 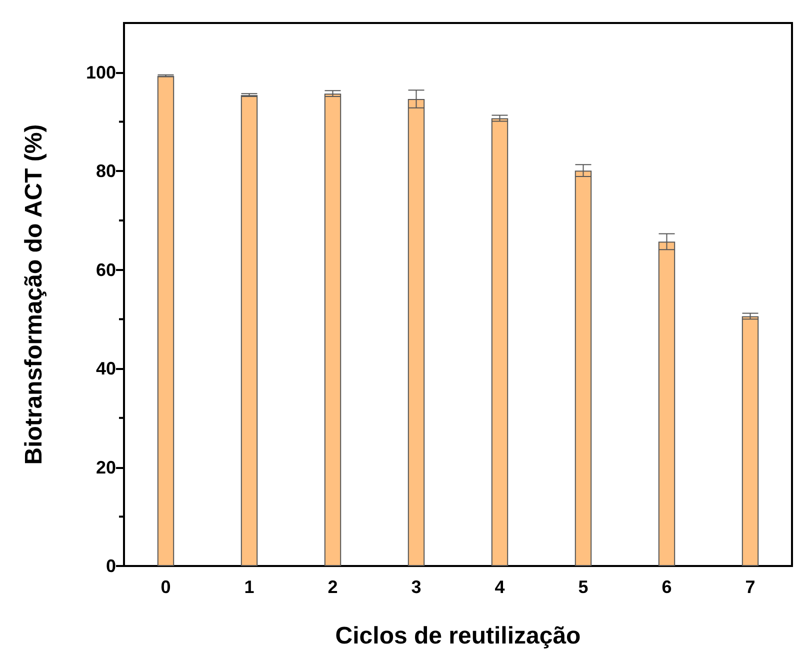 I want to click on x-tick-label: 4, so click(x=499, y=587).